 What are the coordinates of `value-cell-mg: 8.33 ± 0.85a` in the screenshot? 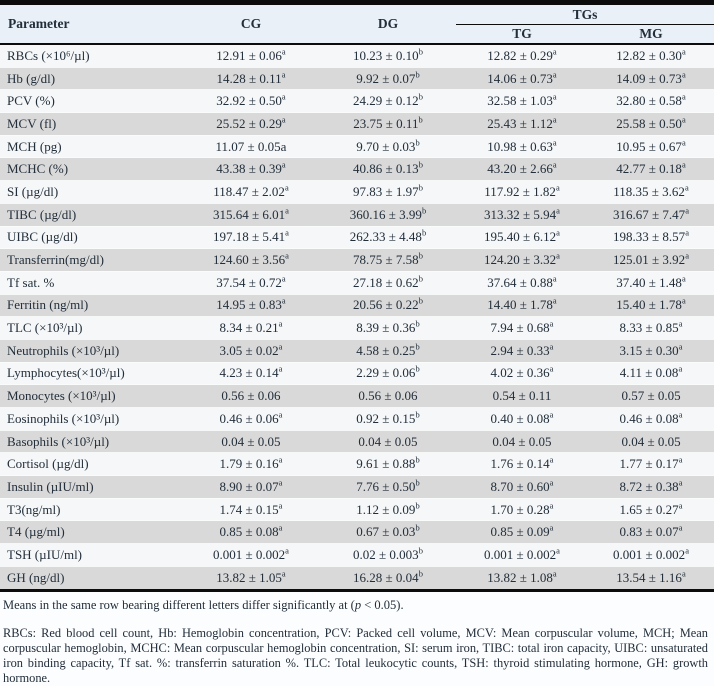 It's located at (651, 328).